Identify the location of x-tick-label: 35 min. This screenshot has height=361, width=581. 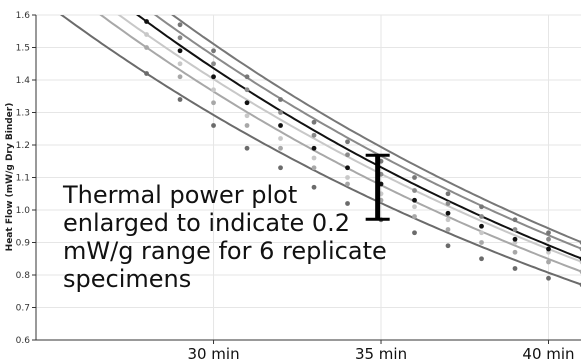
(381, 353).